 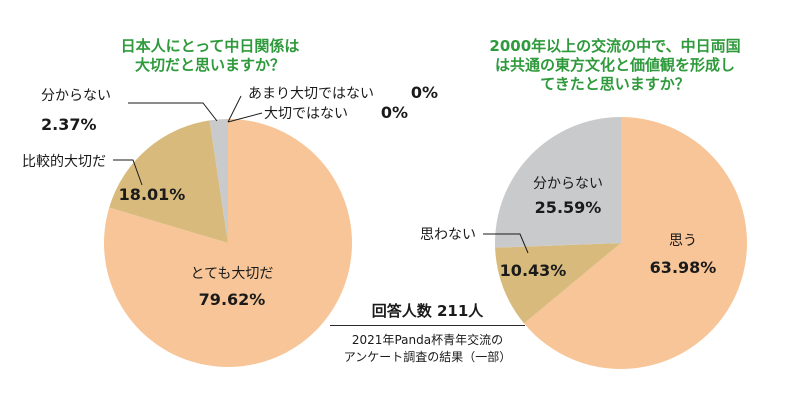 What do you see at coordinates (311, 94) in the screenshot?
I see `label-amari-taisetsu-dewanai: あまり大切ではない` at bounding box center [311, 94].